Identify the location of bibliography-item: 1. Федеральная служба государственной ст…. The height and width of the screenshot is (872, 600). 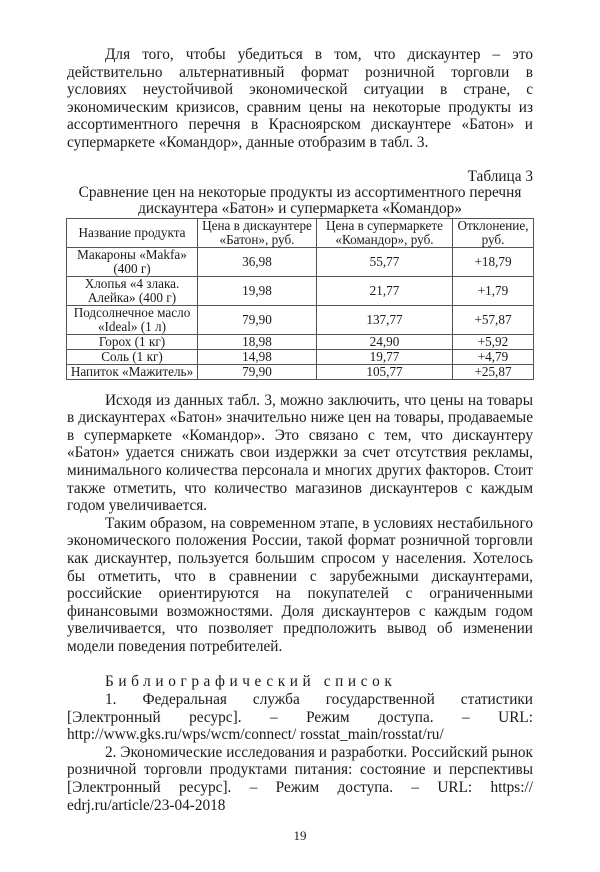
(300, 717).